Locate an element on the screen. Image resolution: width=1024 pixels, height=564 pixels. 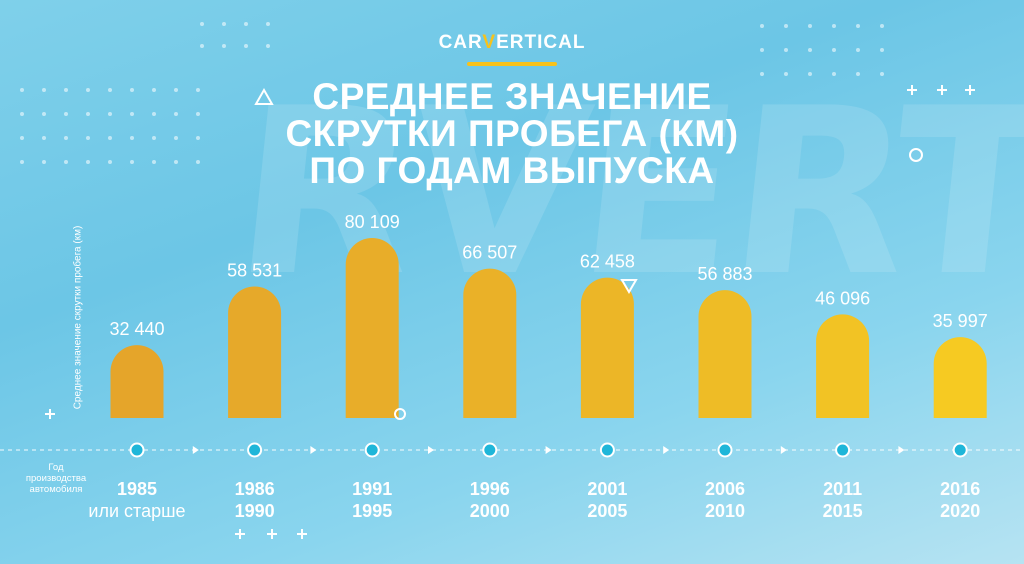
logo-accent: V is located at coordinates (489, 42).